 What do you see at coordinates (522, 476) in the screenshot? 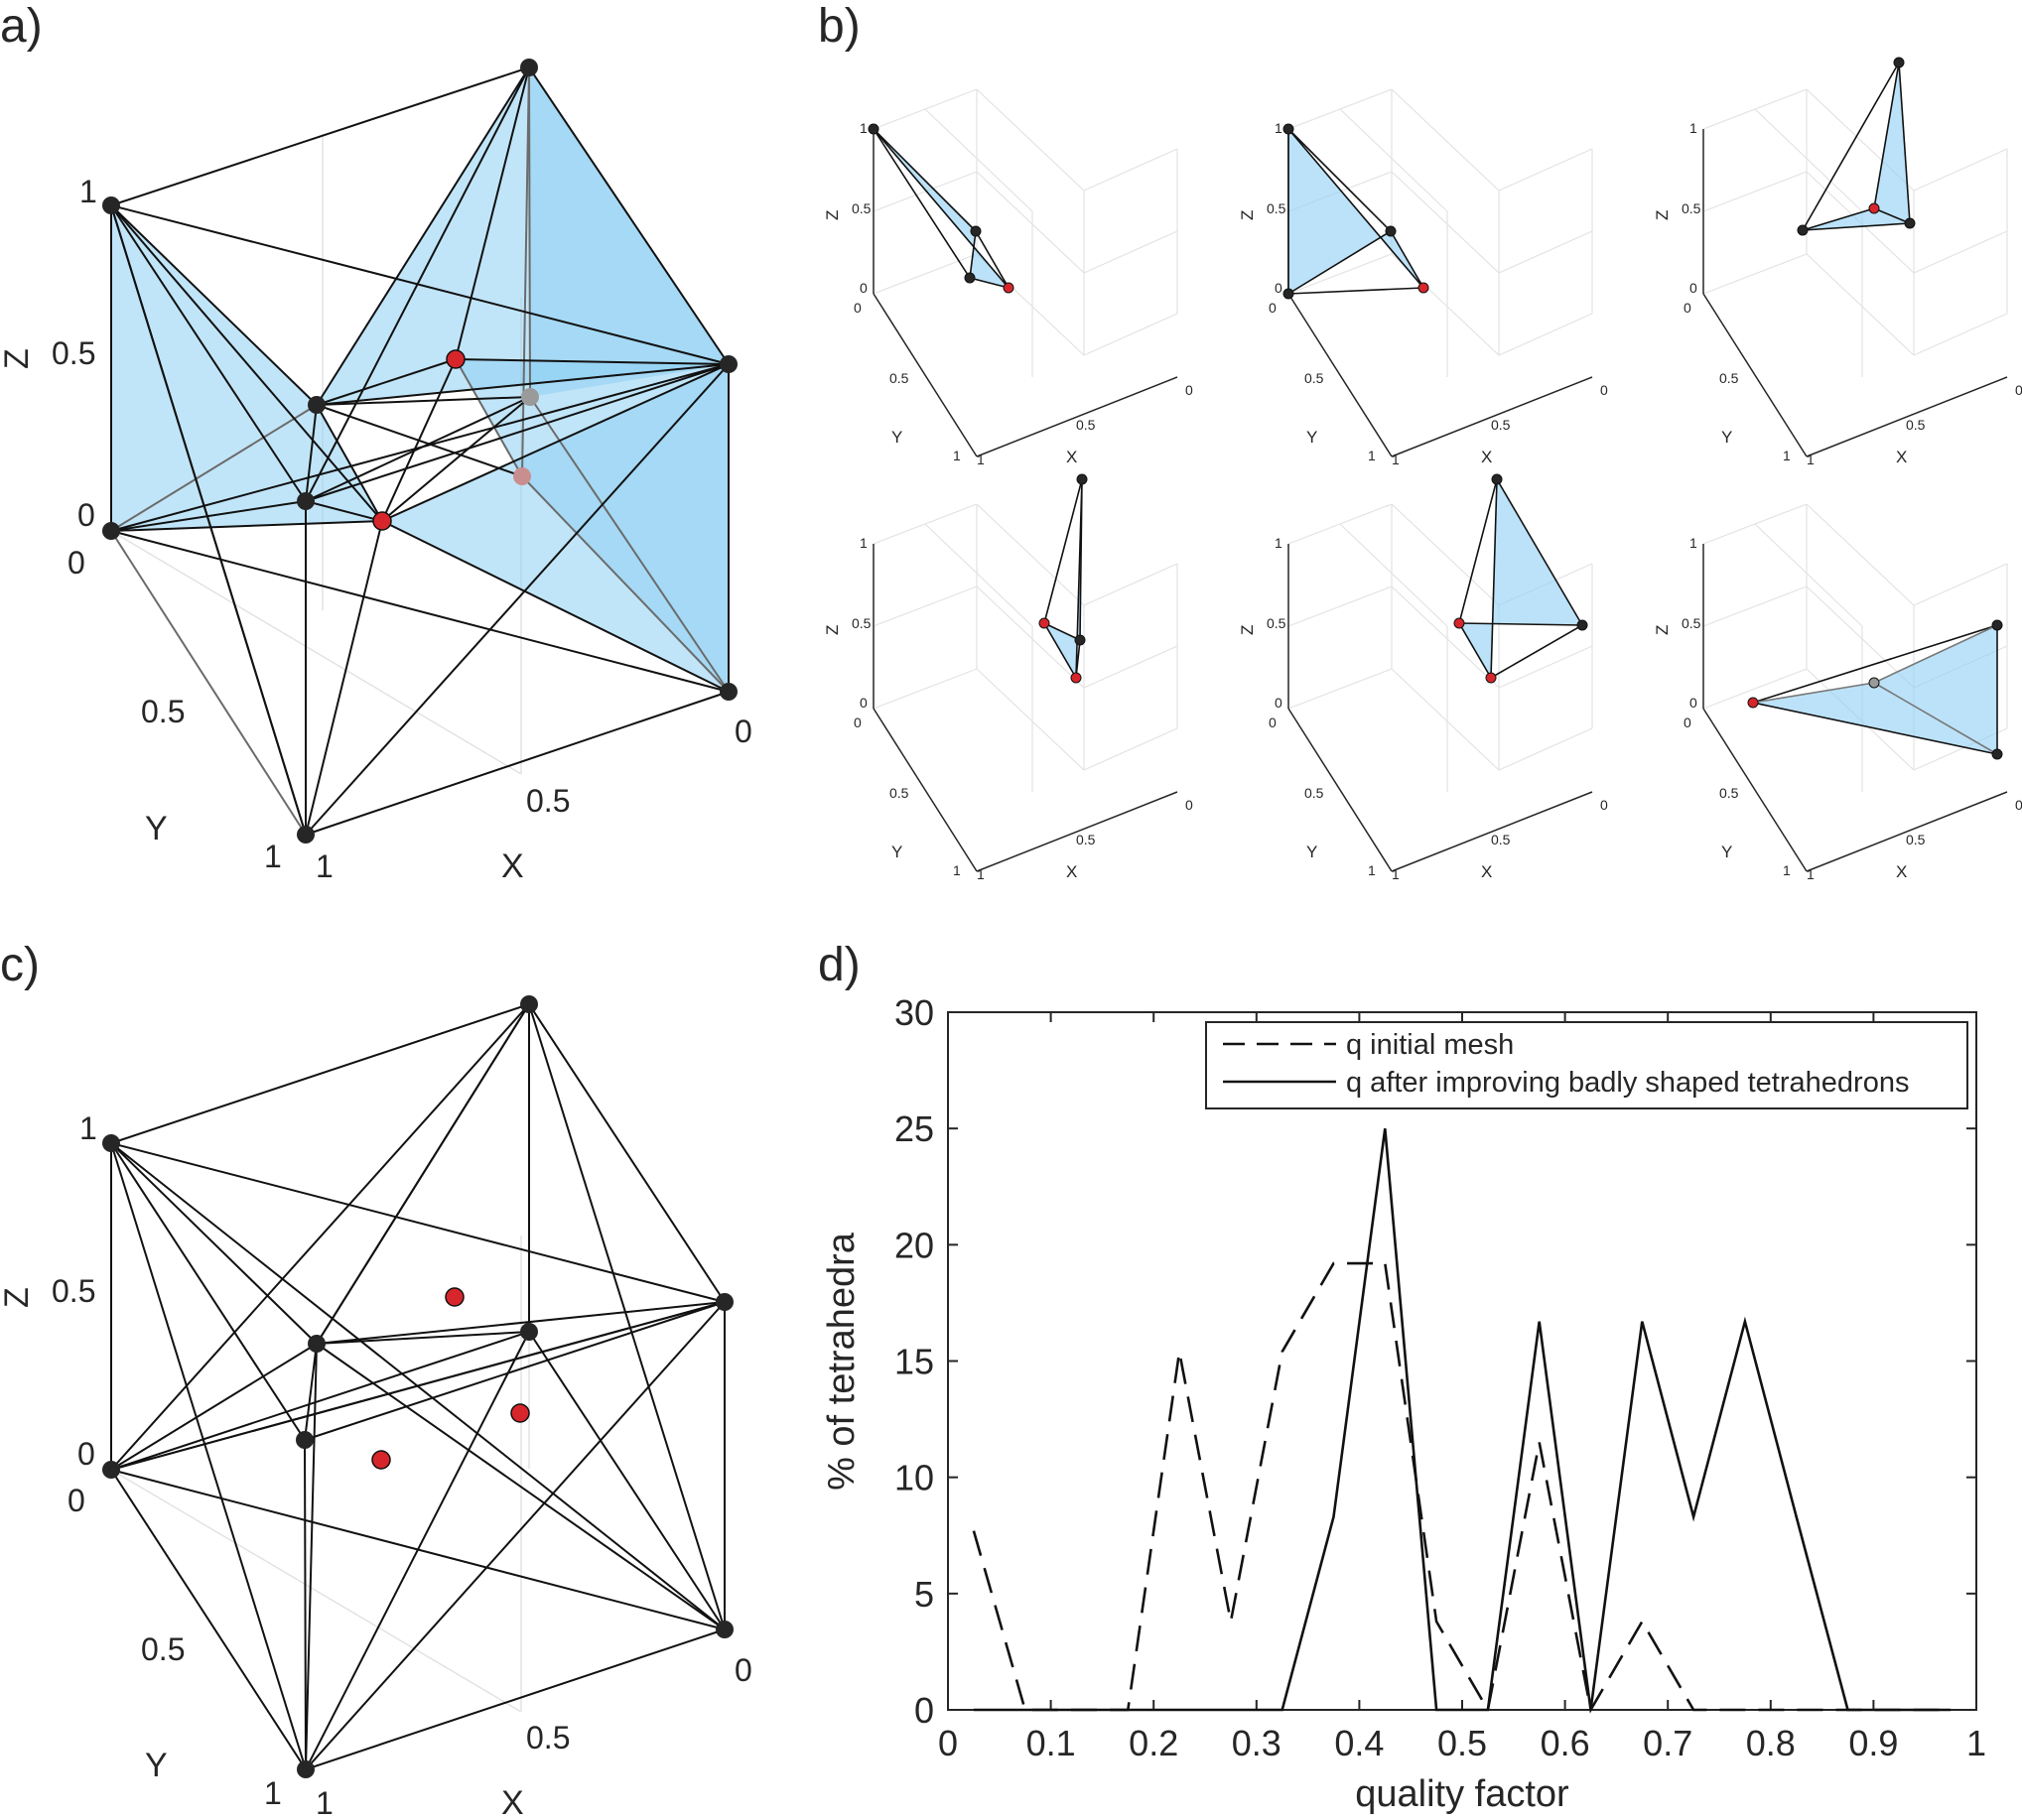
I see `hidden-new-node` at bounding box center [522, 476].